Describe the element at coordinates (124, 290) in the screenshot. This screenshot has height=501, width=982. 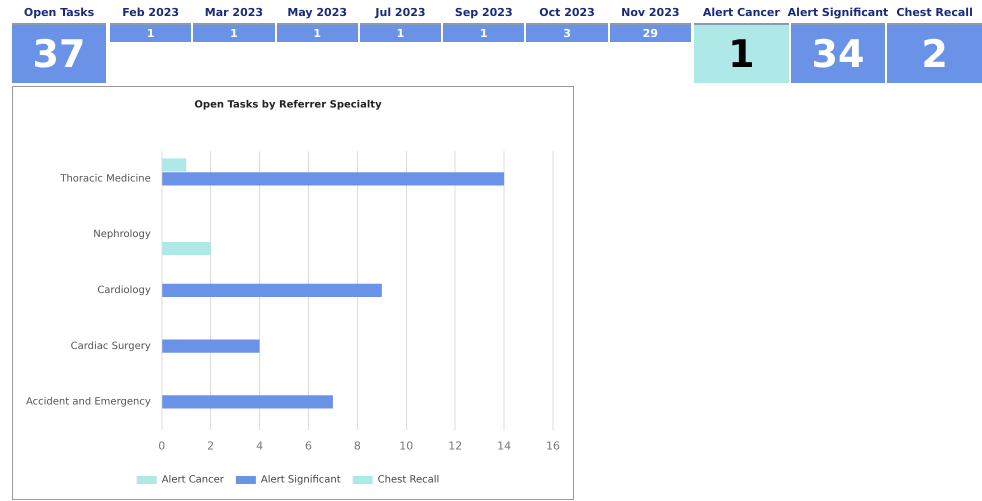
I see `y-tick-label: Cardiology` at that location.